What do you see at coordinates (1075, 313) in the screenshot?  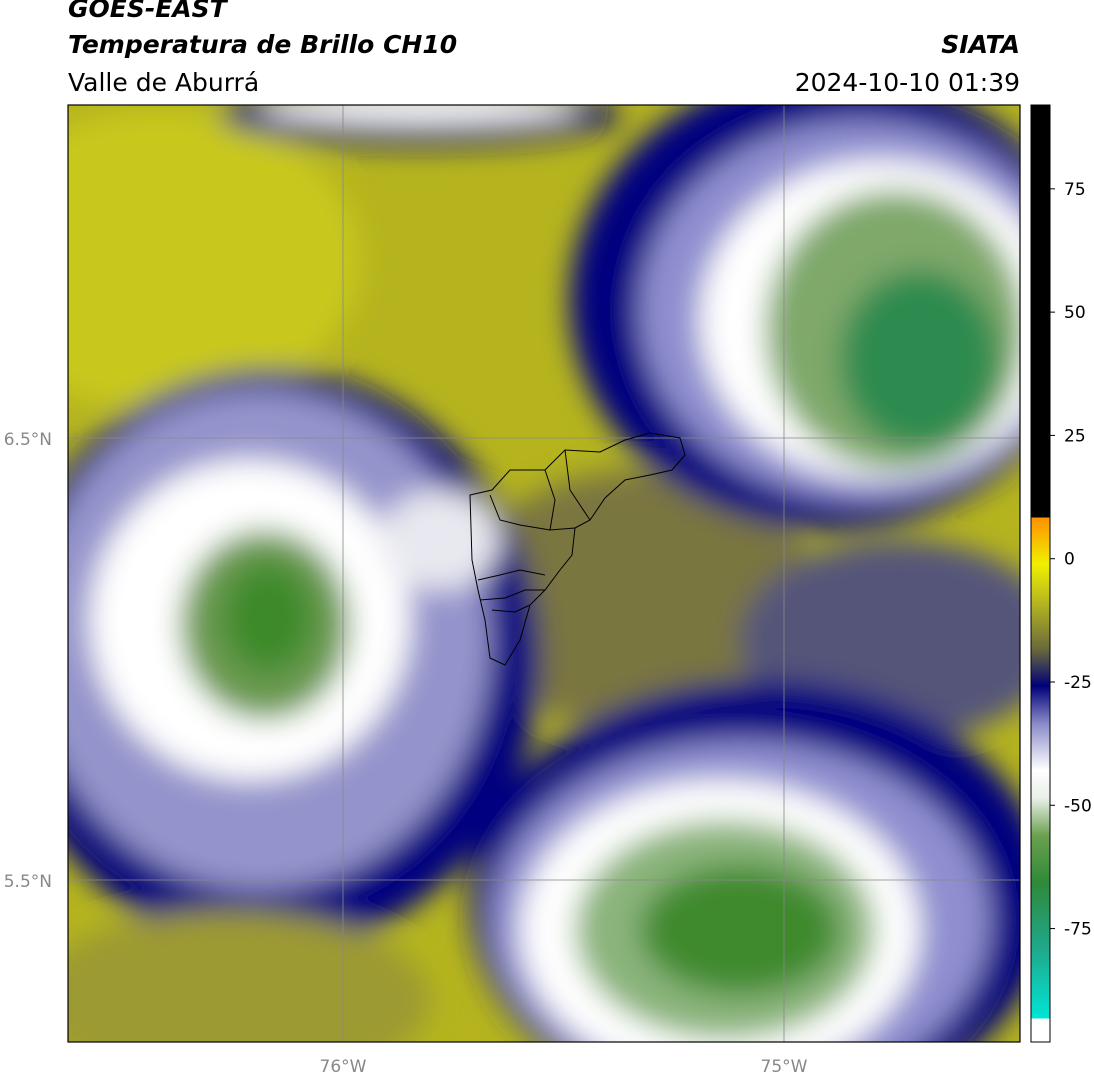 I see `colorbar-tick-label: 50` at bounding box center [1075, 313].